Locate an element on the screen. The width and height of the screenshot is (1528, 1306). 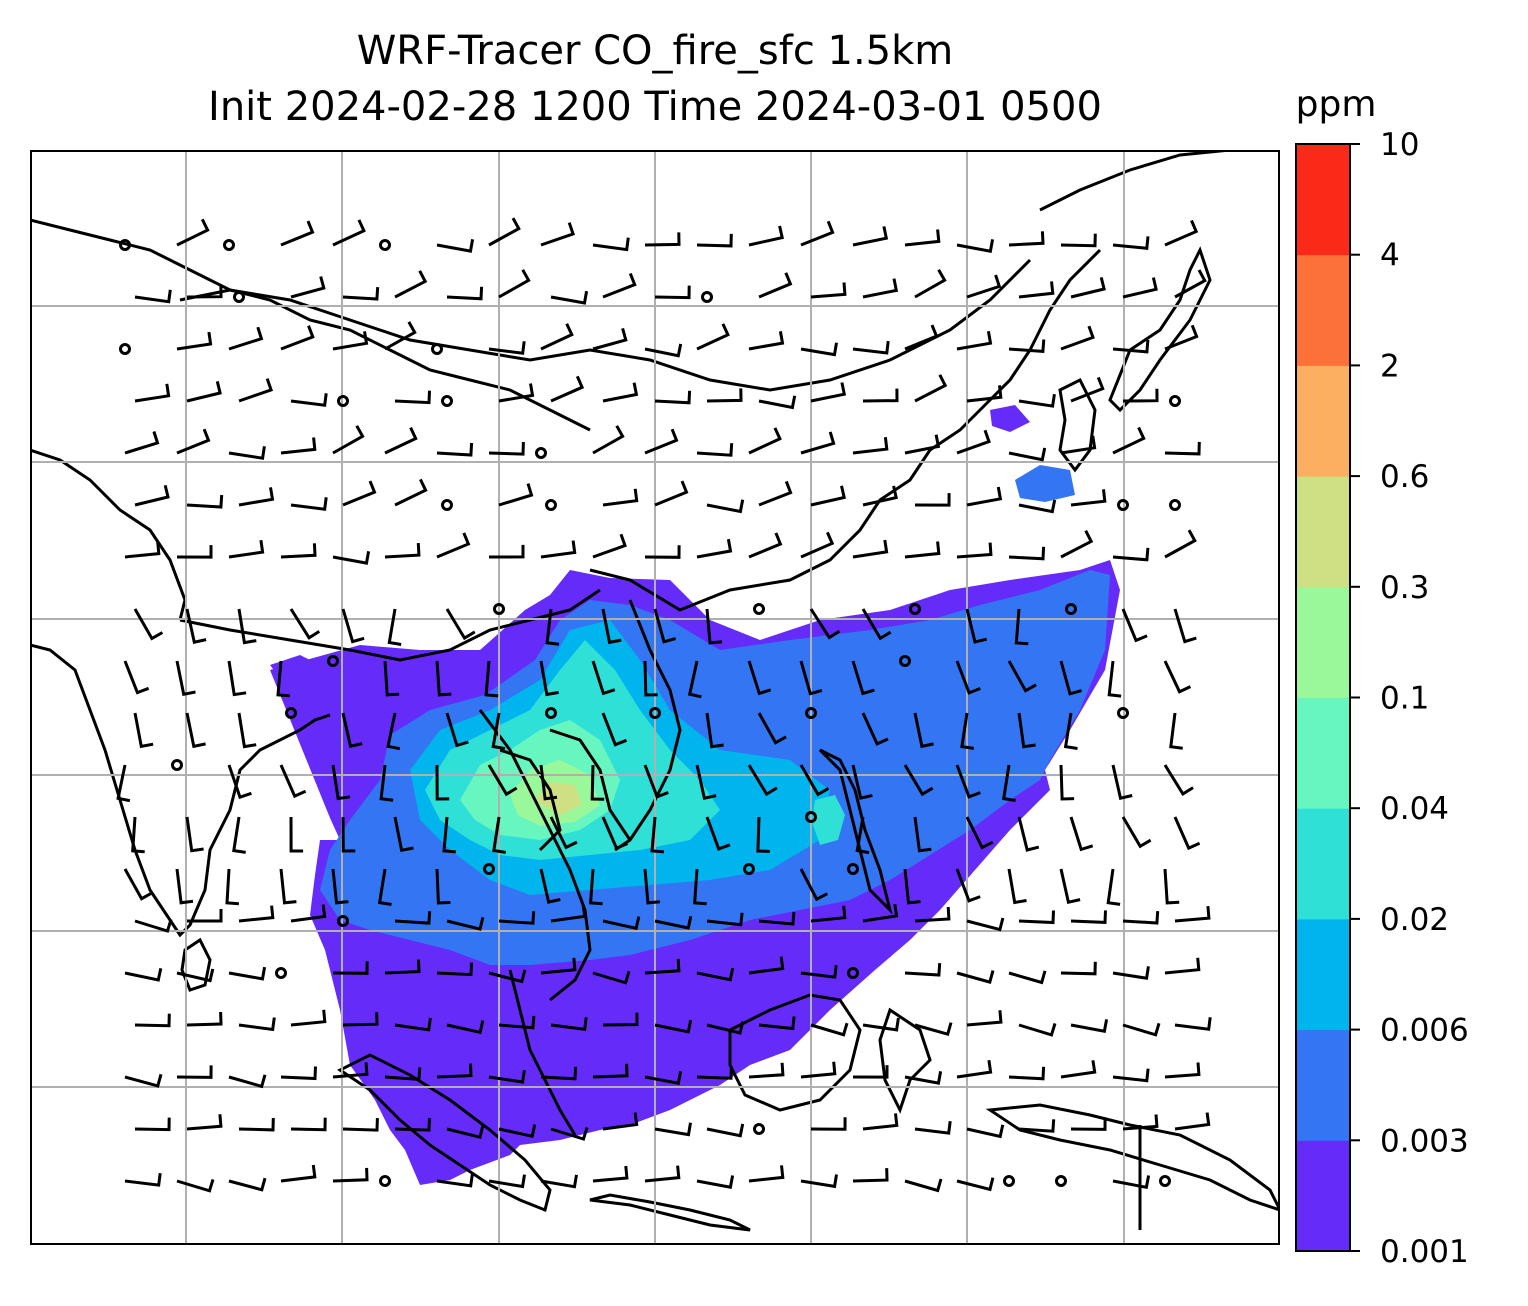
laos-border is located at coordinates (590, 784).